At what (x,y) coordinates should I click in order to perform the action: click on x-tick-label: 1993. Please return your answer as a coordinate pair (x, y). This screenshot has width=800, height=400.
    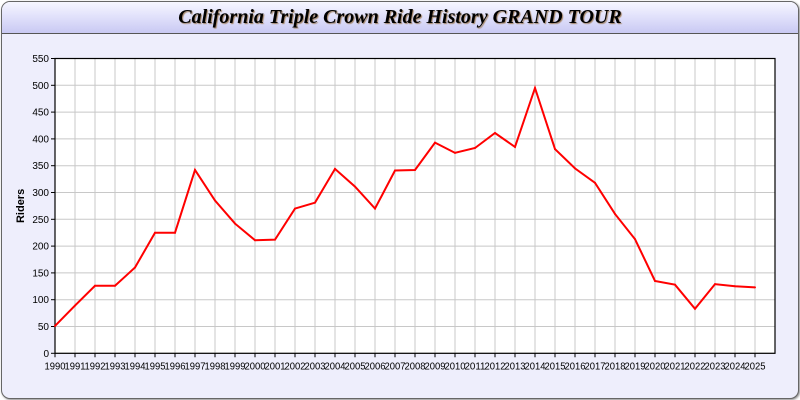
    Looking at the image, I should click on (115, 366).